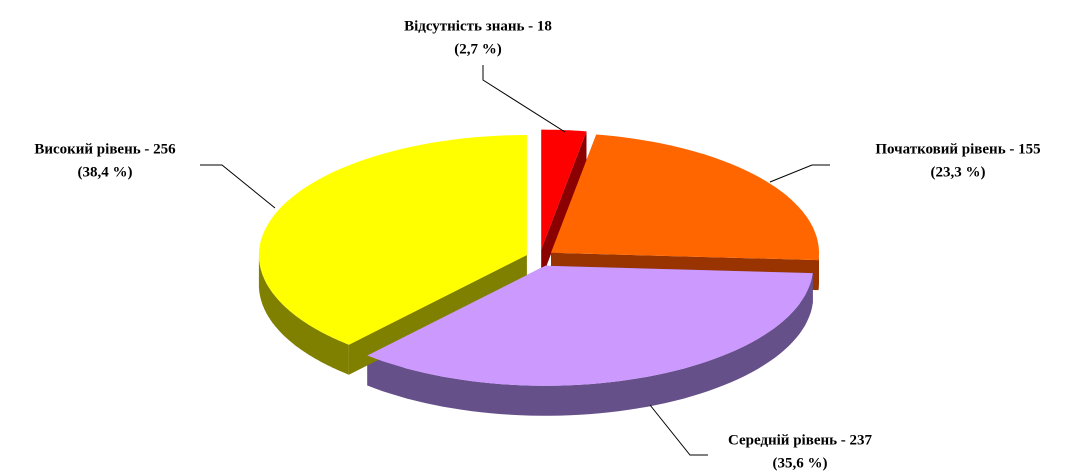 The width and height of the screenshot is (1065, 476). Describe the element at coordinates (105, 172) in the screenshot. I see `percent-label: (38,4 %)` at that location.